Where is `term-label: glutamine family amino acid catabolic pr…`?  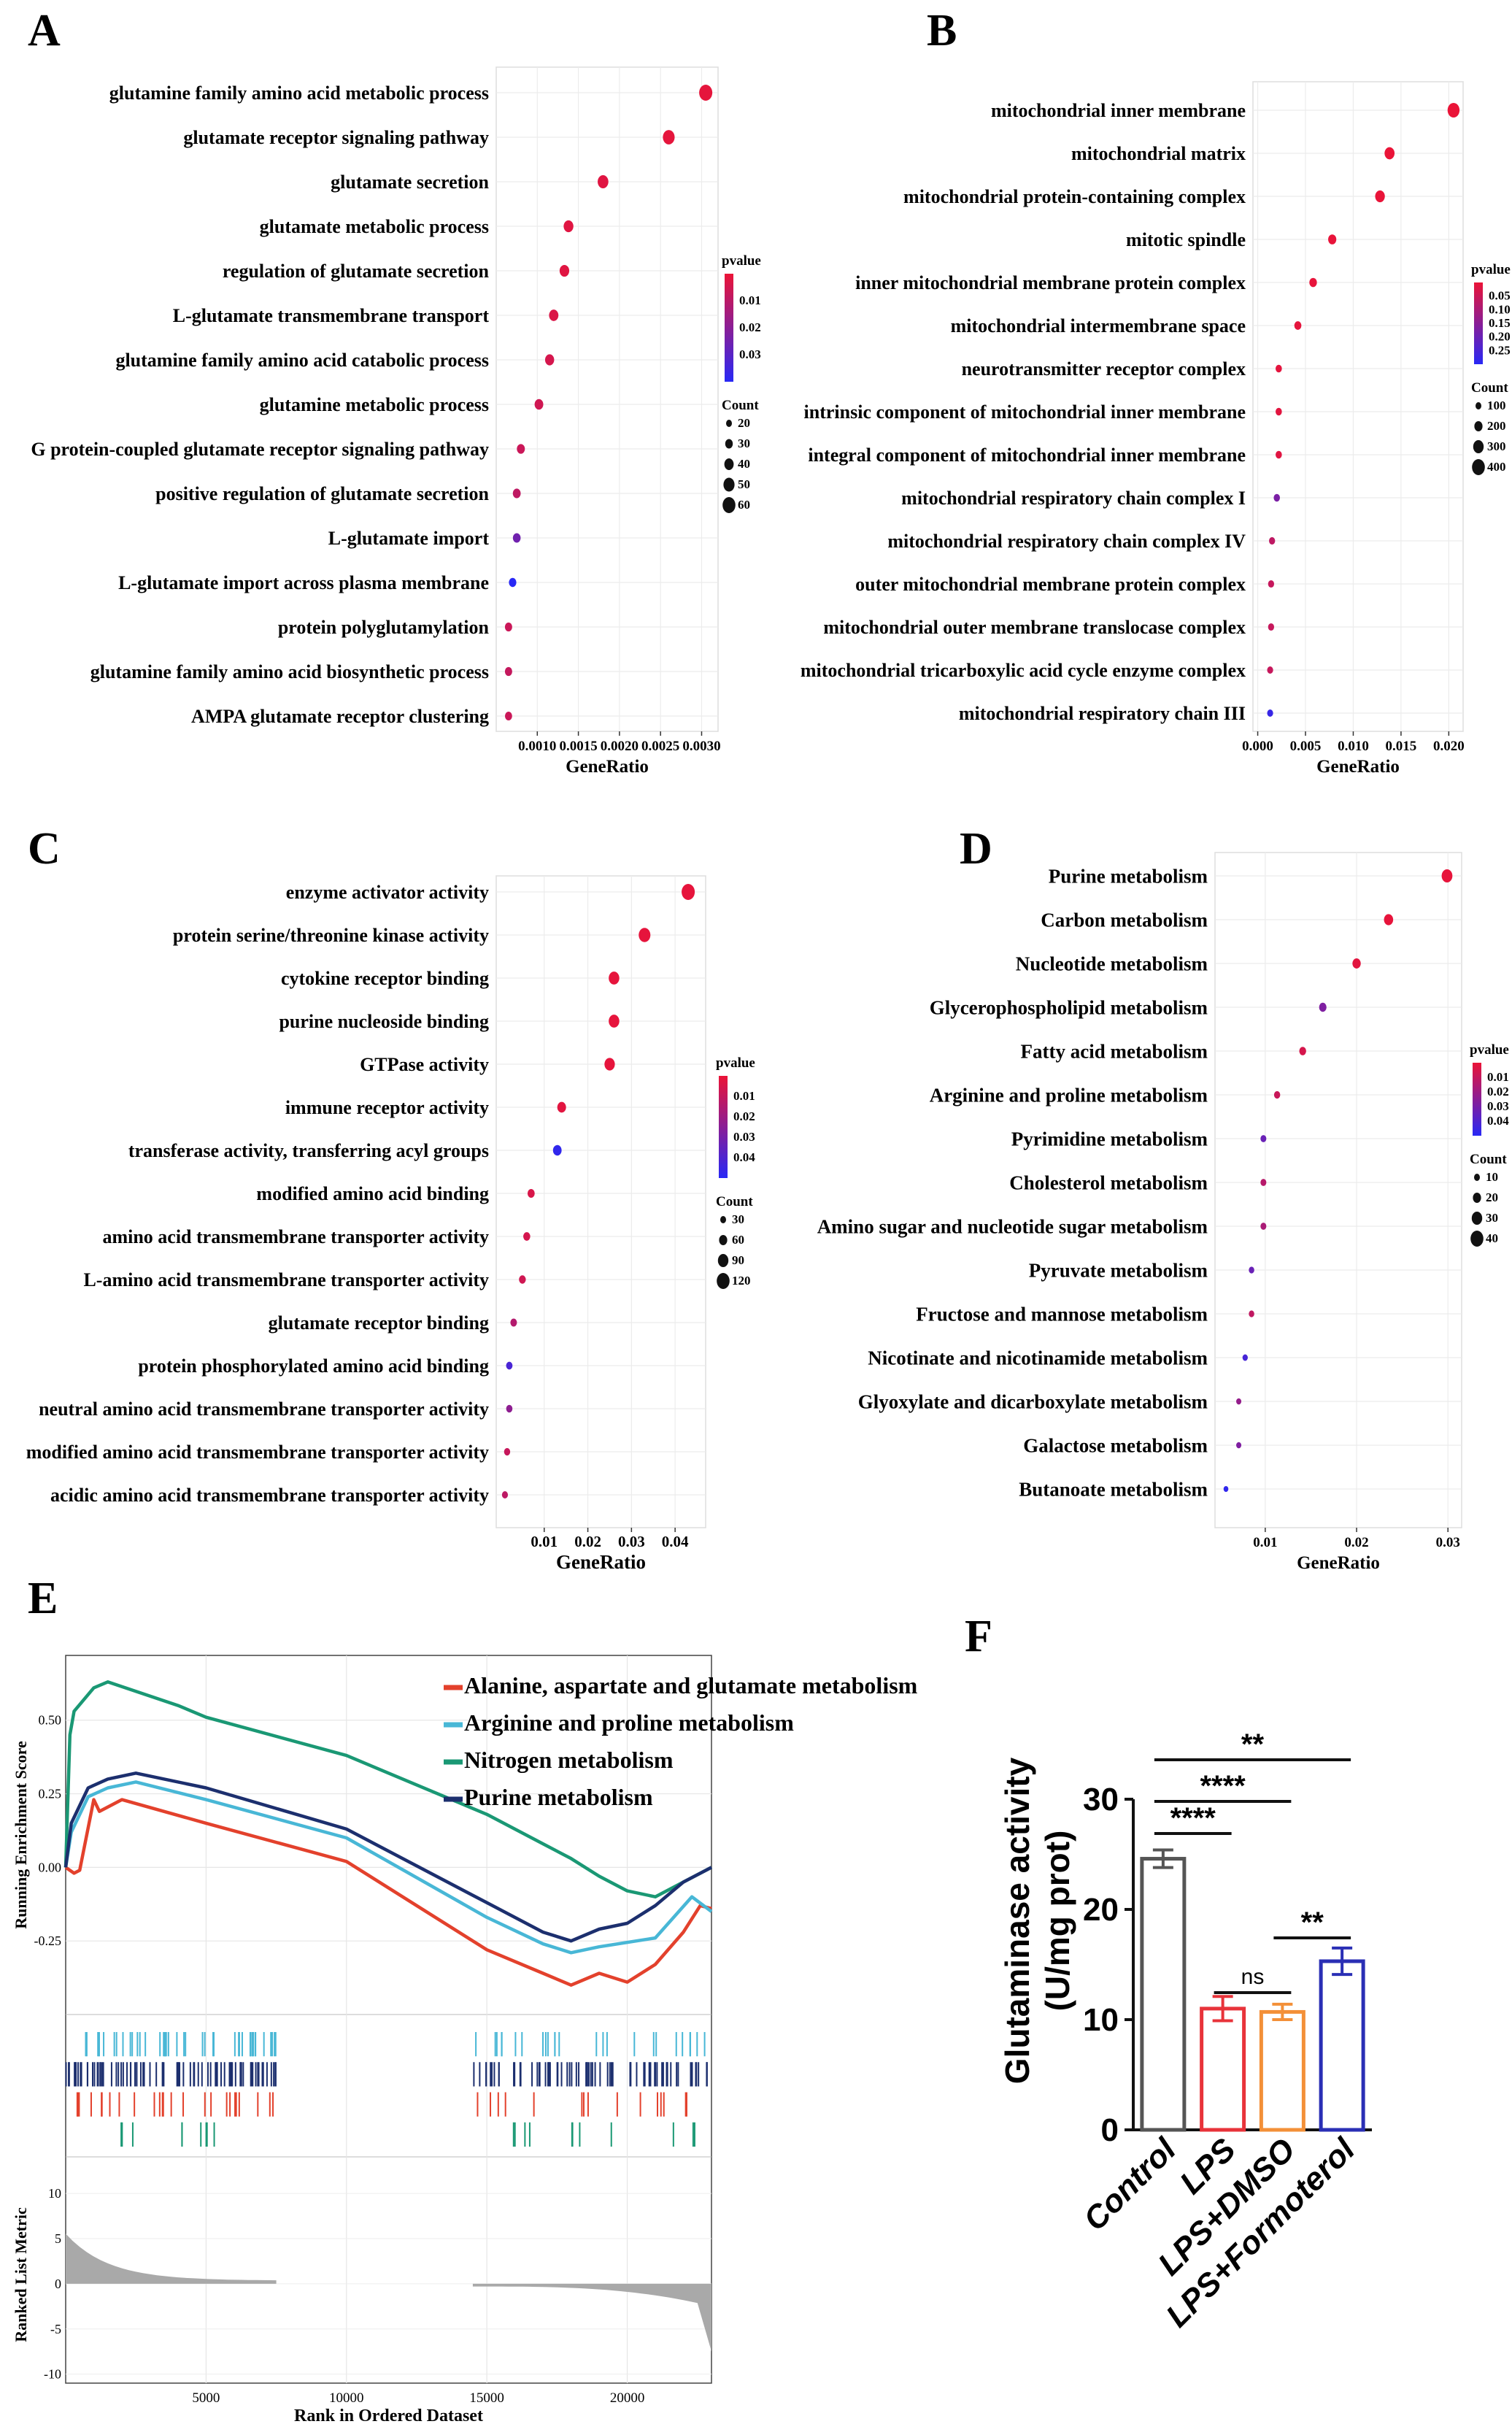 term-label: glutamine family amino acid catabolic pr… is located at coordinates (302, 360).